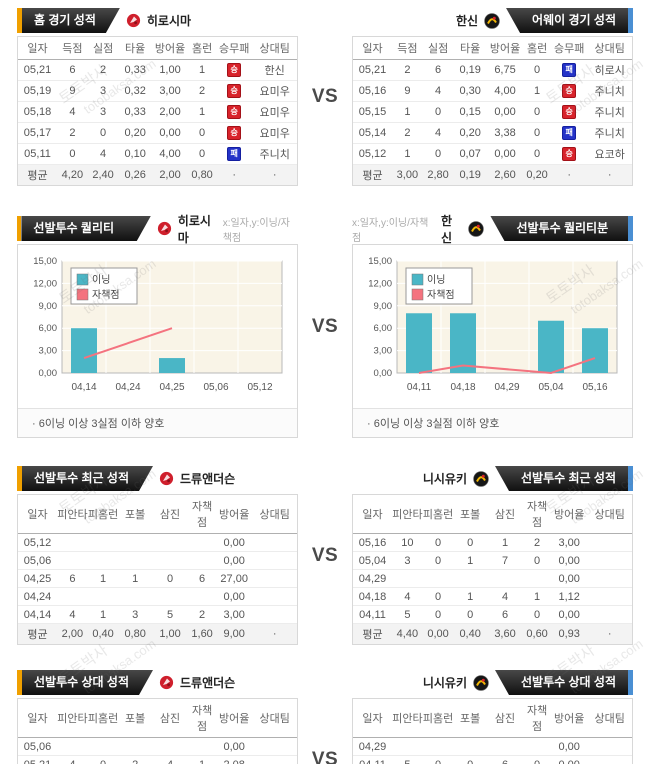 Image resolution: width=650 pixels, height=764 pixels. What do you see at coordinates (38, 746) in the screenshot?
I see `table-cell: 05,06` at bounding box center [38, 746].